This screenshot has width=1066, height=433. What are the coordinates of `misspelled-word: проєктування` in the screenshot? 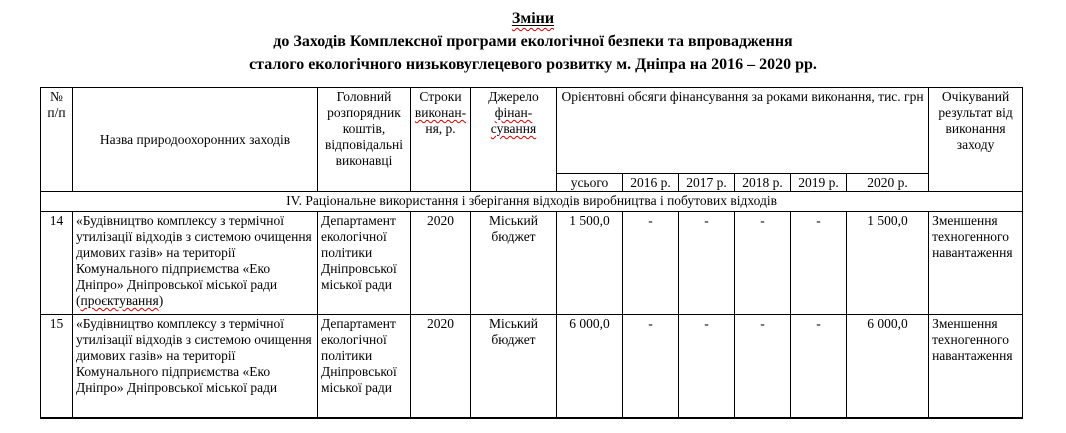 It's located at (119, 300).